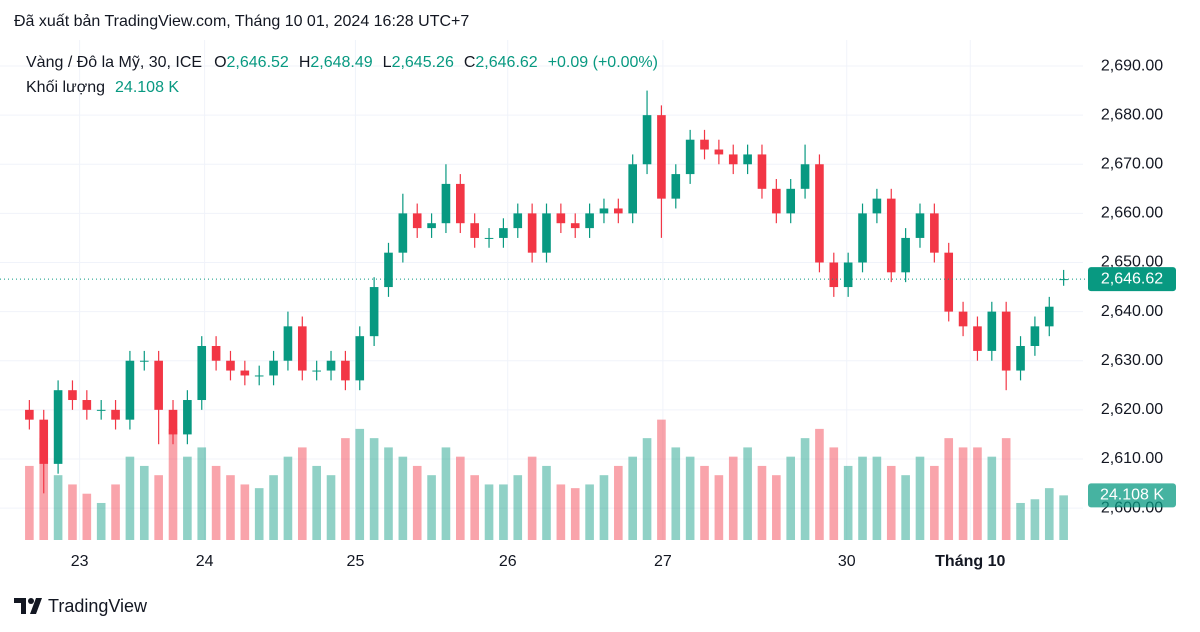 The width and height of the screenshot is (1200, 632). Describe the element at coordinates (506, 62) in the screenshot. I see `ohlc-value: 2,646.62` at that location.